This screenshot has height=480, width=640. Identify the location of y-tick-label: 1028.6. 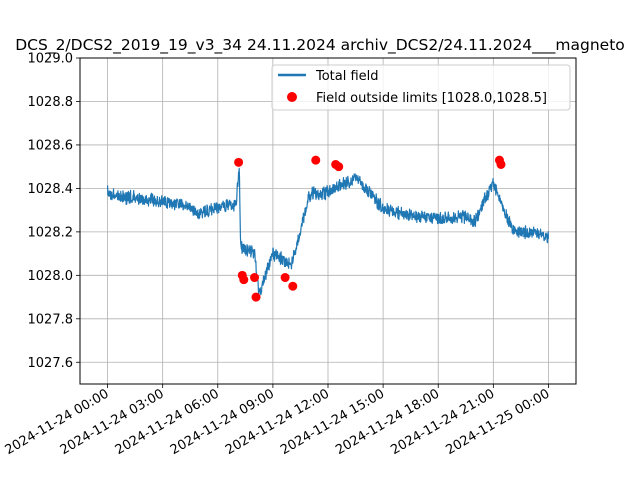
(51, 145).